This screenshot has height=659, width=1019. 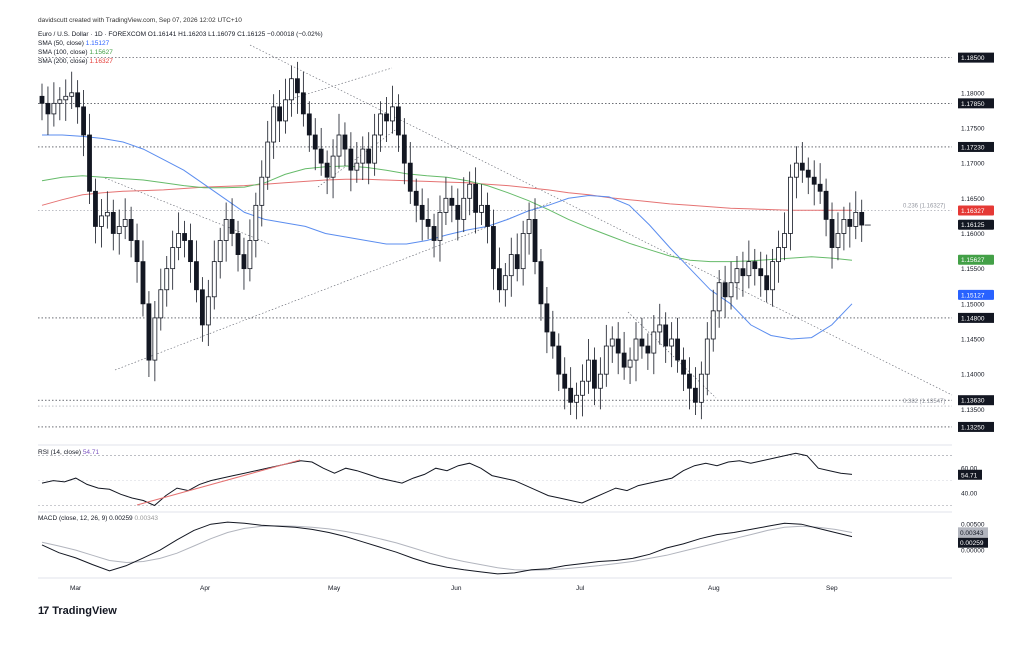 What do you see at coordinates (973, 295) in the screenshot?
I see `price-badge-label: 1.15127` at bounding box center [973, 295].